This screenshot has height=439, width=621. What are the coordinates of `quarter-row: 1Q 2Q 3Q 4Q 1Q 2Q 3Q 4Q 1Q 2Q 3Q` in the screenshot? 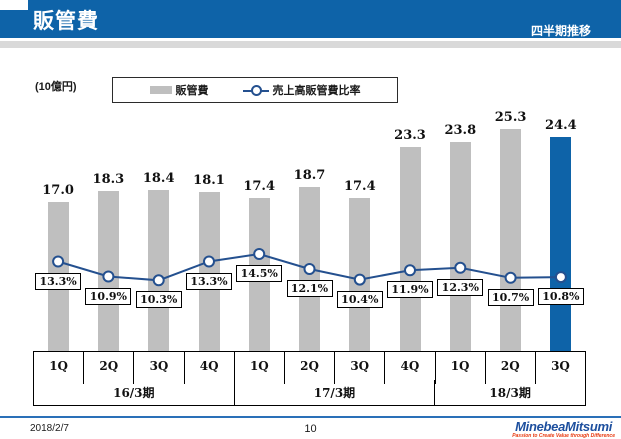 It's located at (309, 368).